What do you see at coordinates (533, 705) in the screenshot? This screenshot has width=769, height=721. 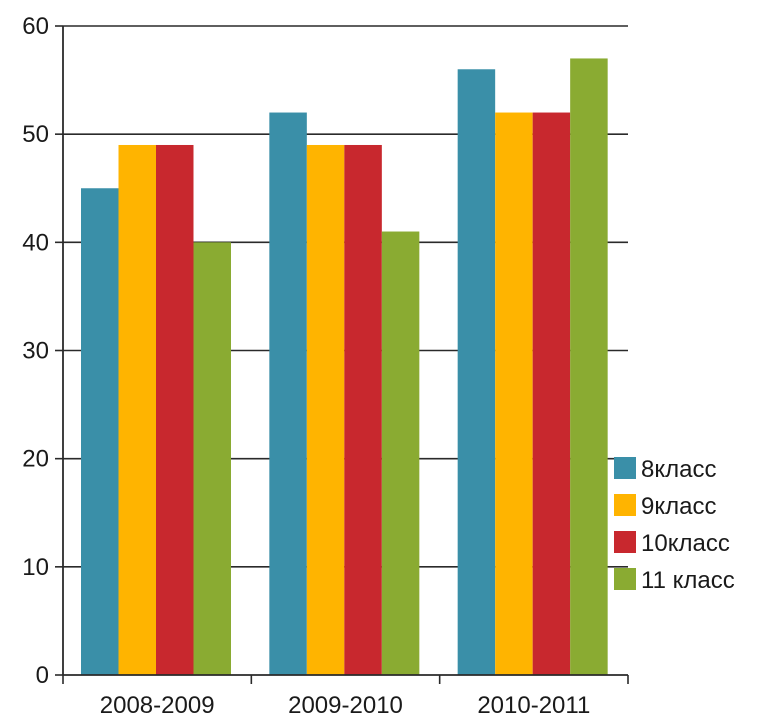 I see `x-tick-label: 2010-2011` at bounding box center [533, 705].